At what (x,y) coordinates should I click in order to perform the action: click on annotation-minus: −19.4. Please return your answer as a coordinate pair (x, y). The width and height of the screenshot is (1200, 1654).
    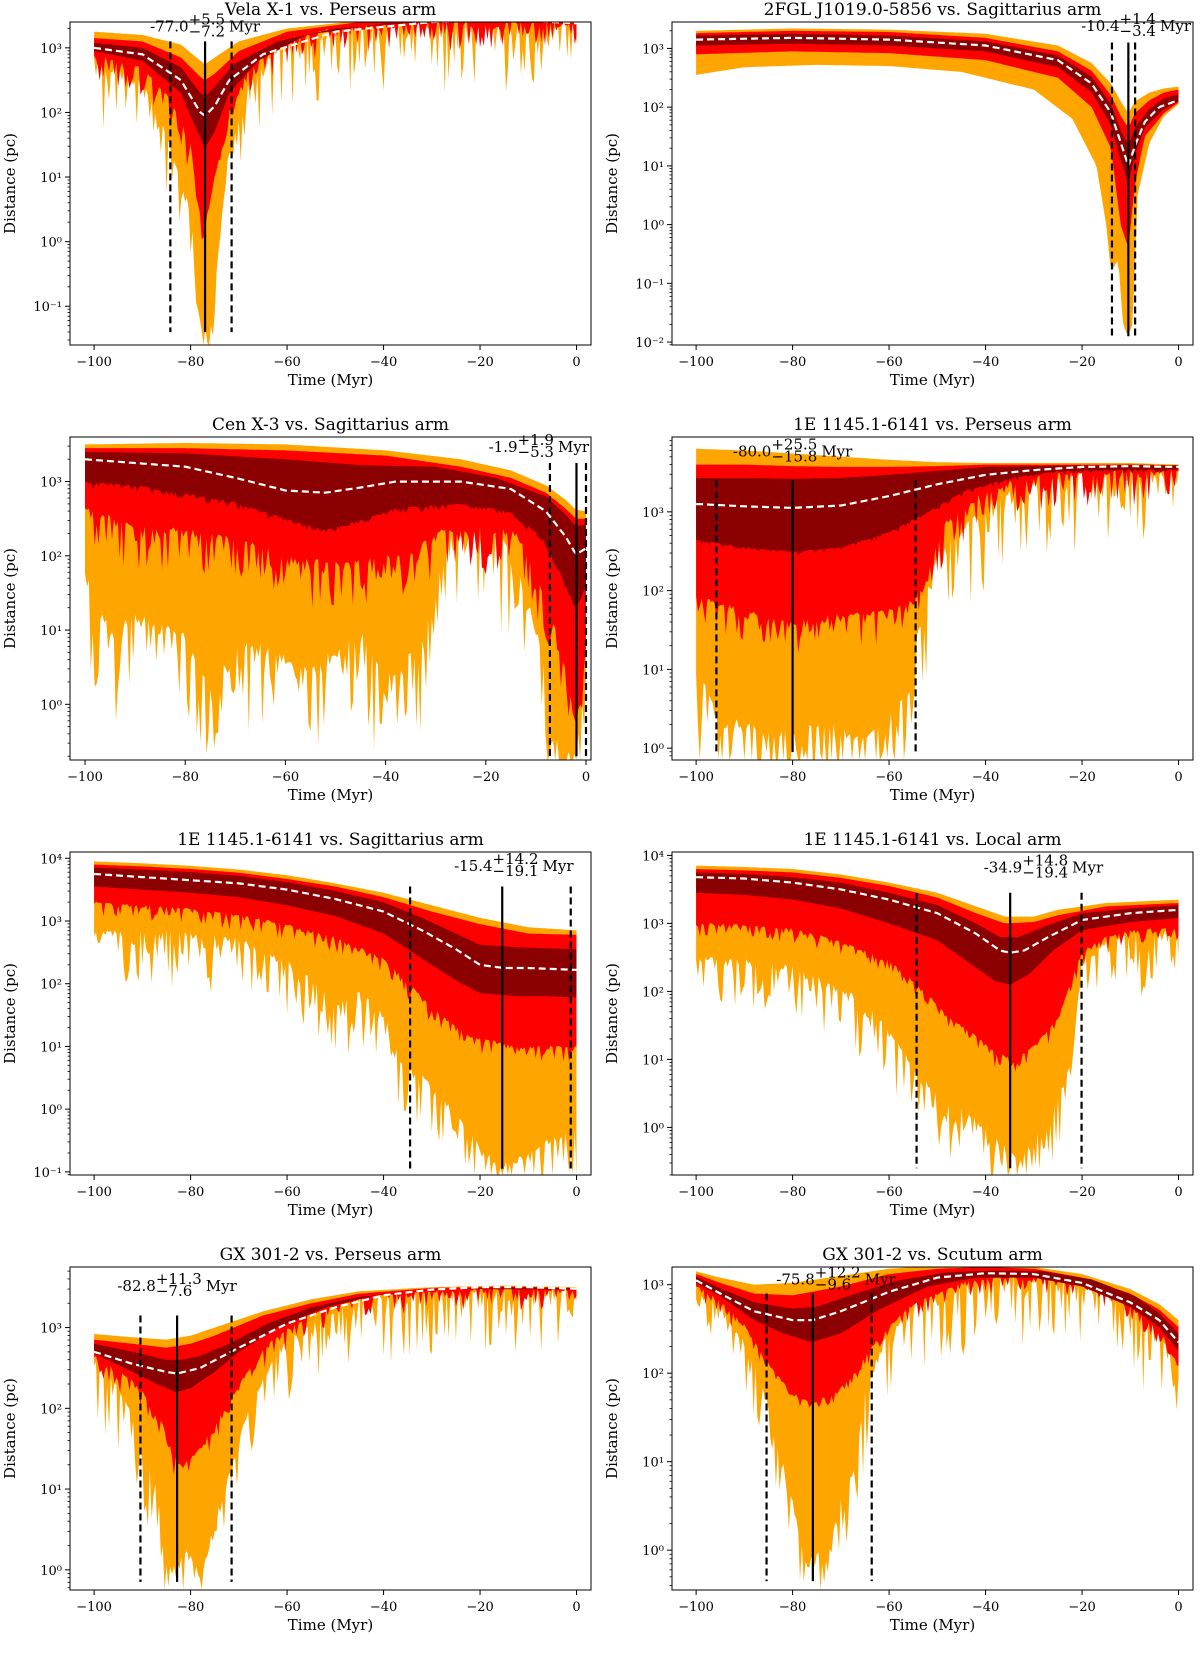
    Looking at the image, I should click on (1045, 872).